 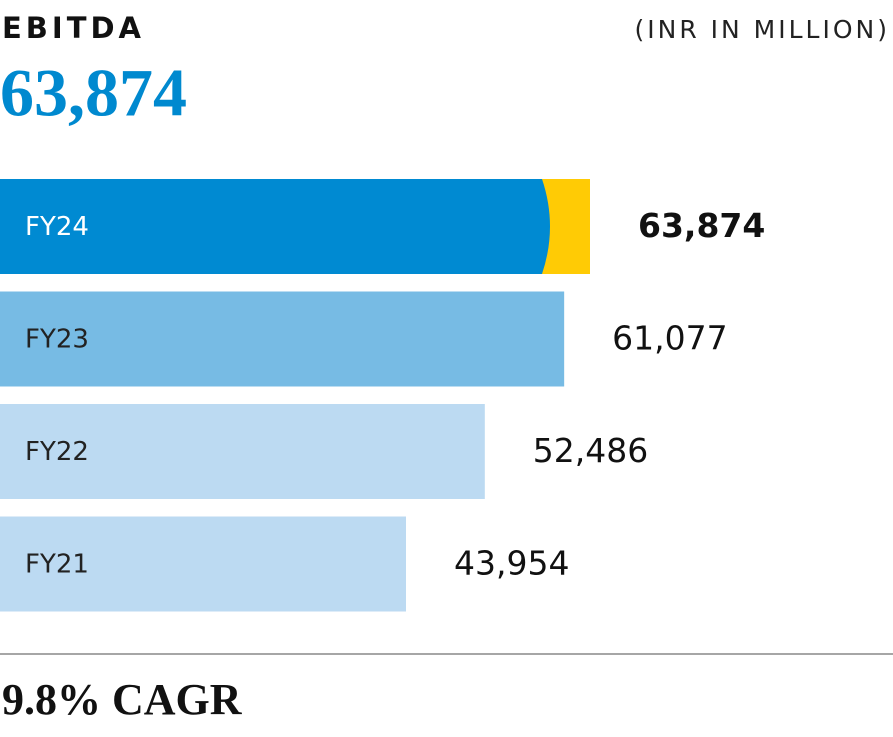 I want to click on category-label: FY22, so click(x=57, y=452).